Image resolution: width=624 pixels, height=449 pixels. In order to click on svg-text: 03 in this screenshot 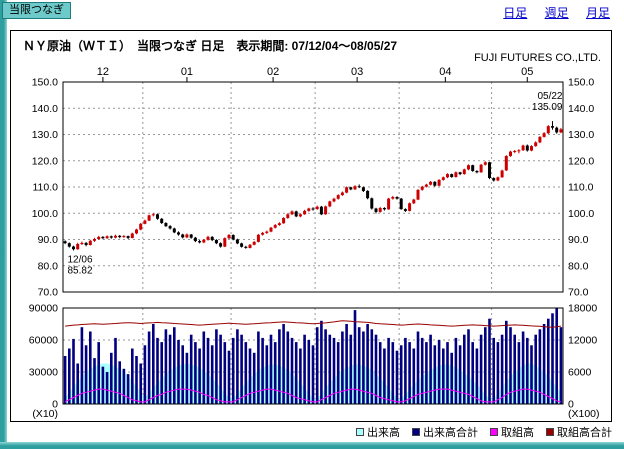, I will do `click(357, 72)`.